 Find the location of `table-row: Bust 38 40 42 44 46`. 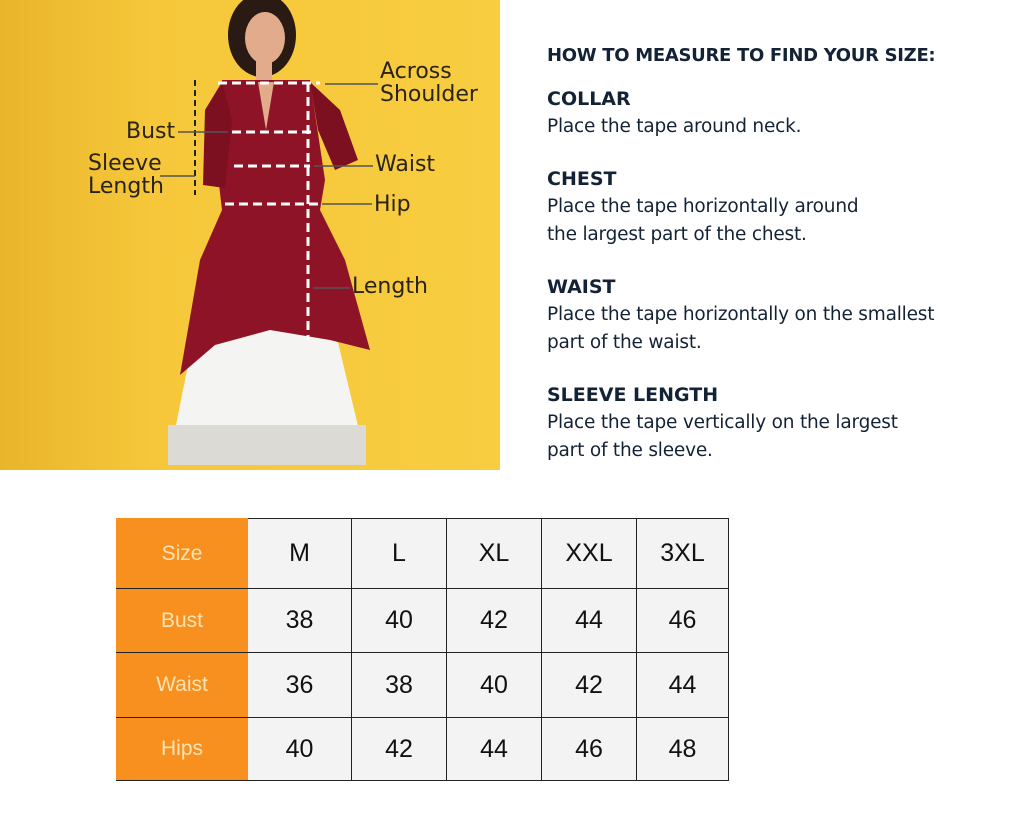

table-row: Bust 38 40 42 44 46 is located at coordinates (422, 620).